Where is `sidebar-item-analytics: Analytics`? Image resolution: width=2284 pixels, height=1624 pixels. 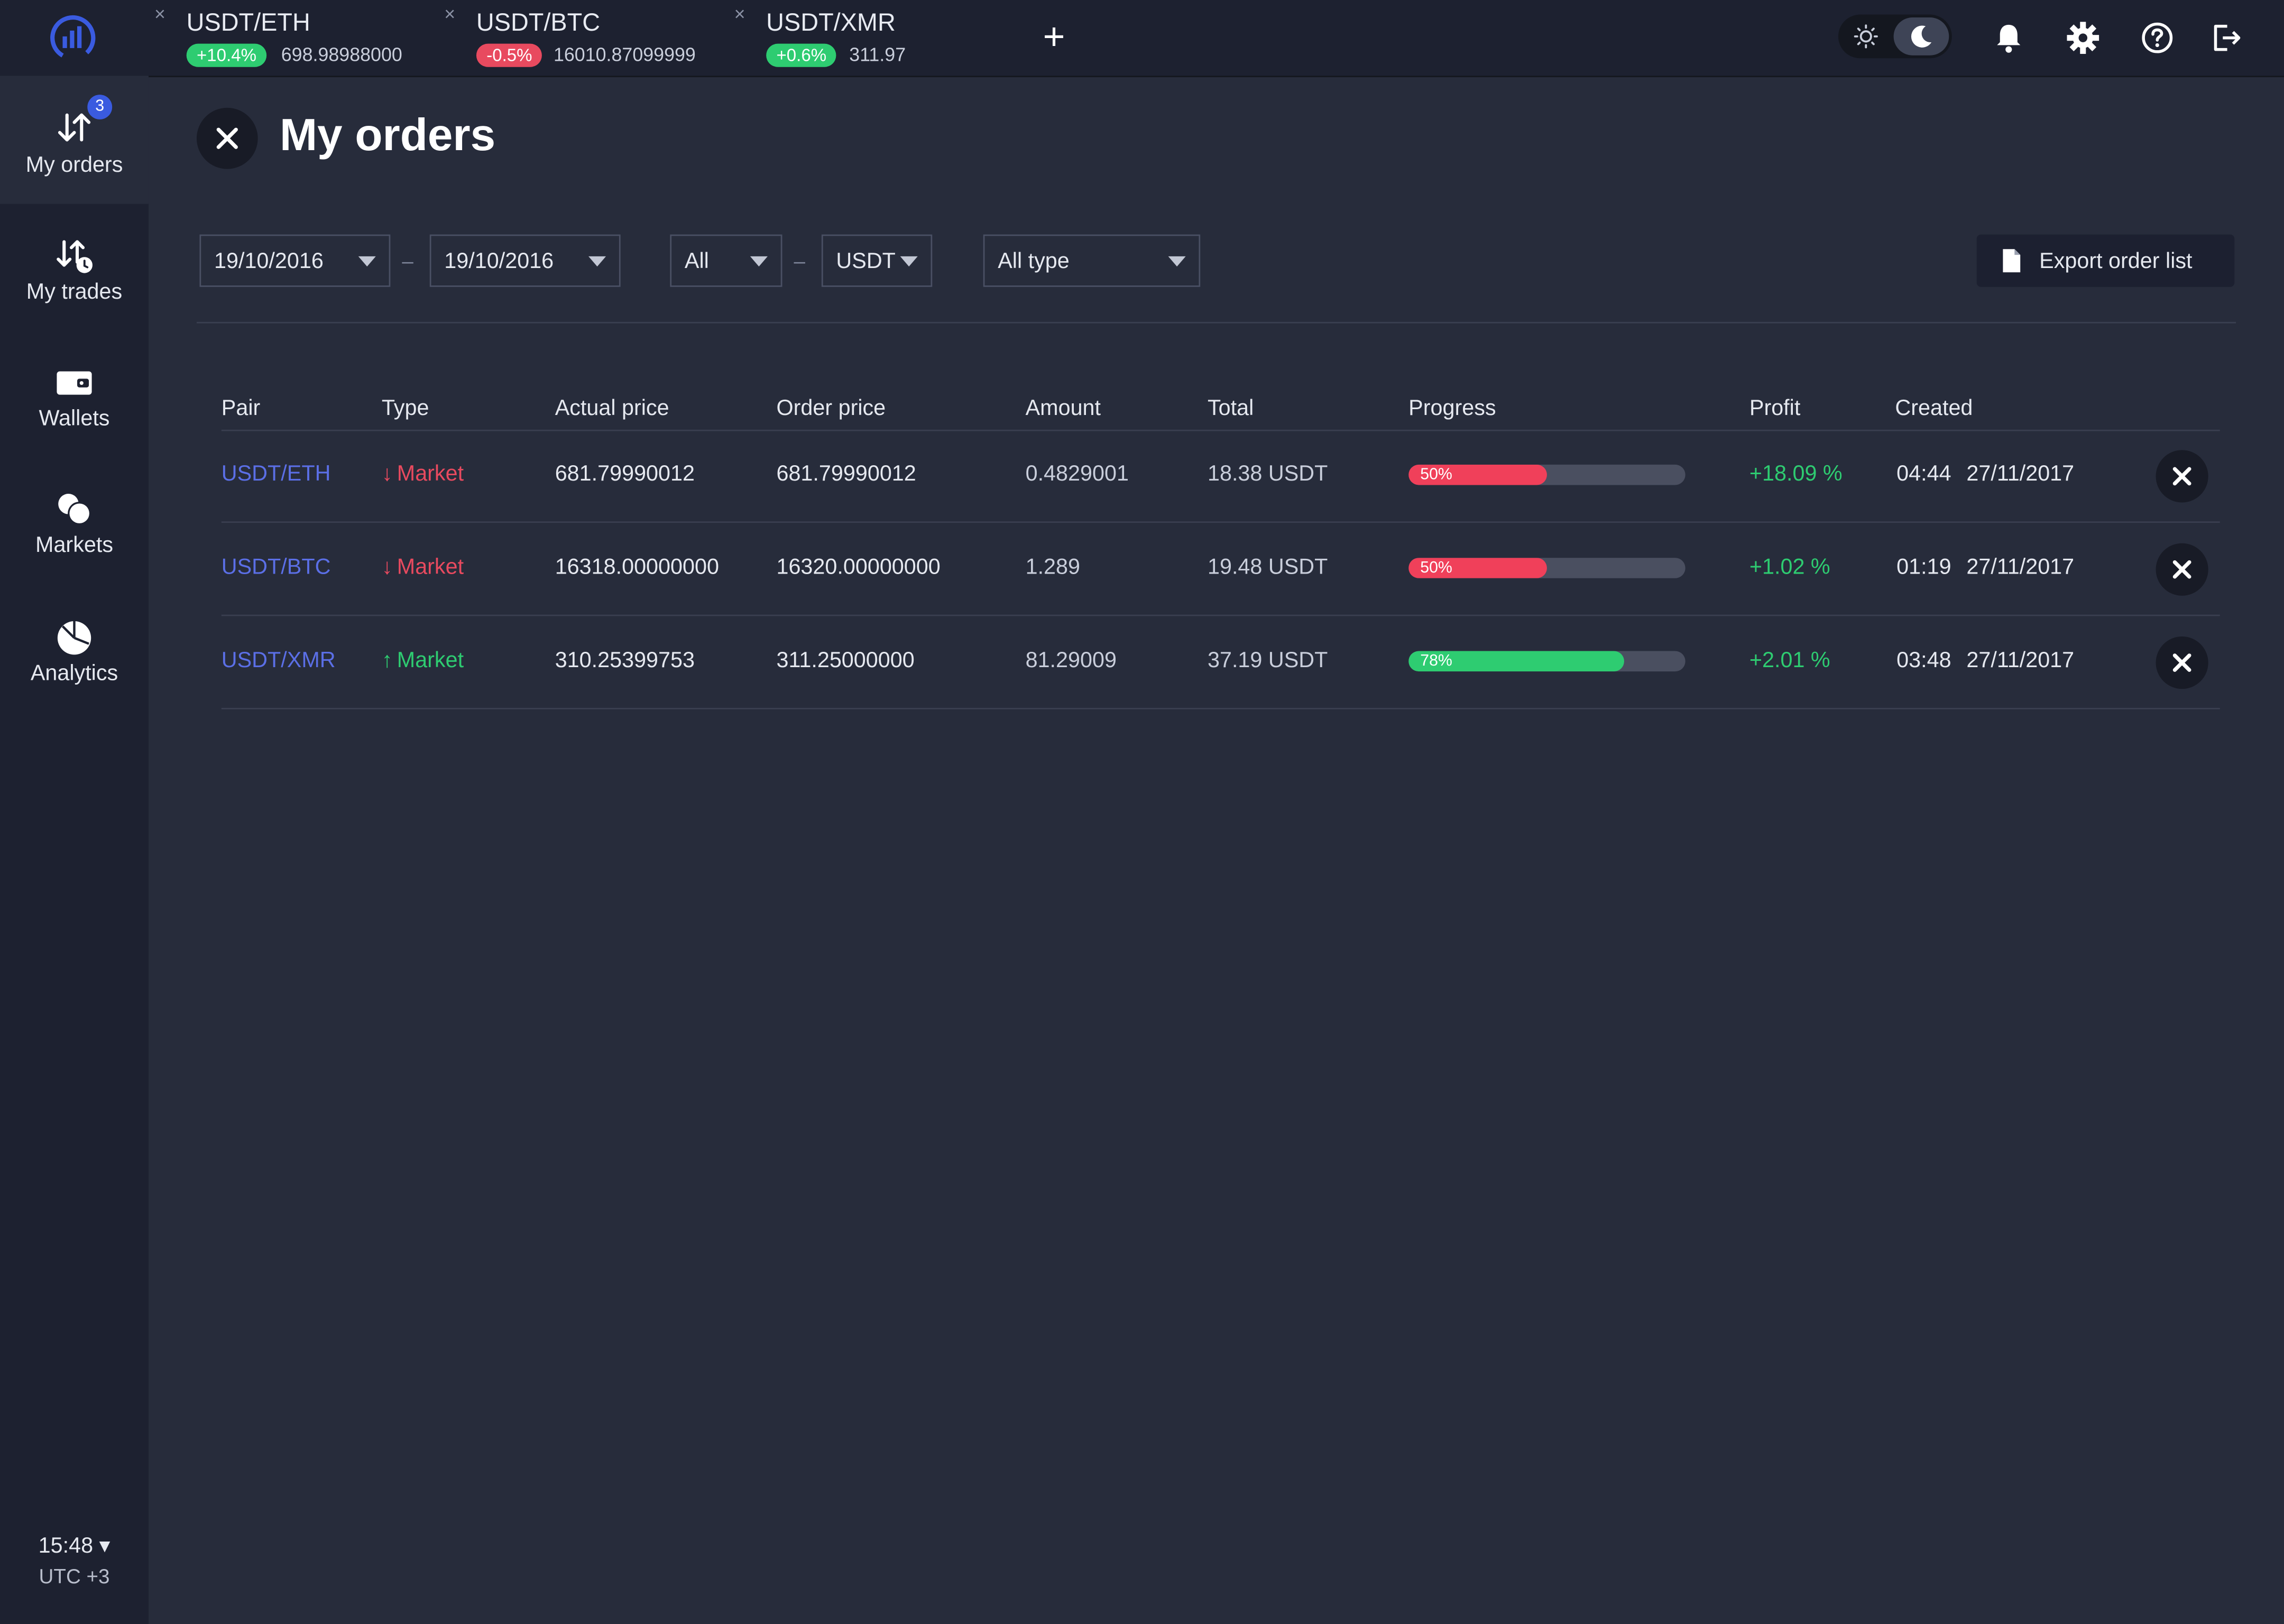 sidebar-item-analytics: Analytics is located at coordinates (74, 652).